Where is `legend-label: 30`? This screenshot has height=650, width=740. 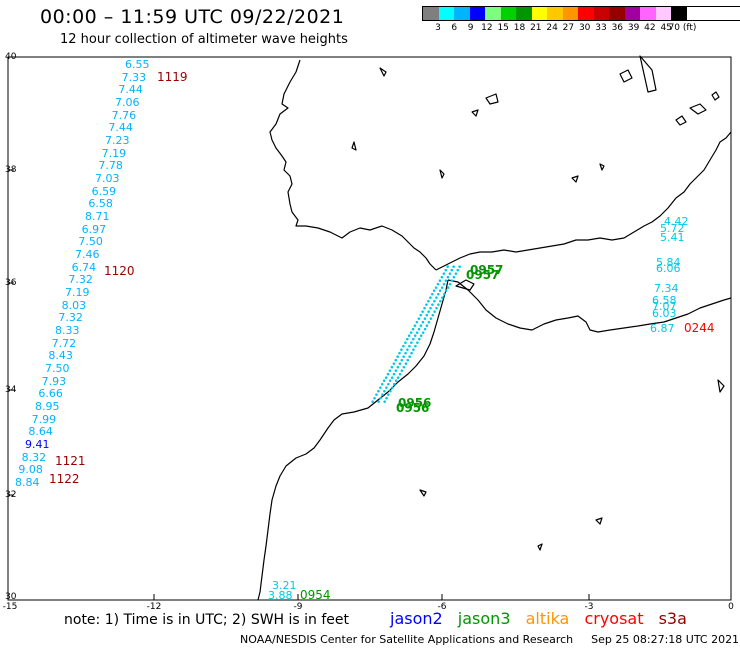
legend-label: 30 is located at coordinates (584, 28).